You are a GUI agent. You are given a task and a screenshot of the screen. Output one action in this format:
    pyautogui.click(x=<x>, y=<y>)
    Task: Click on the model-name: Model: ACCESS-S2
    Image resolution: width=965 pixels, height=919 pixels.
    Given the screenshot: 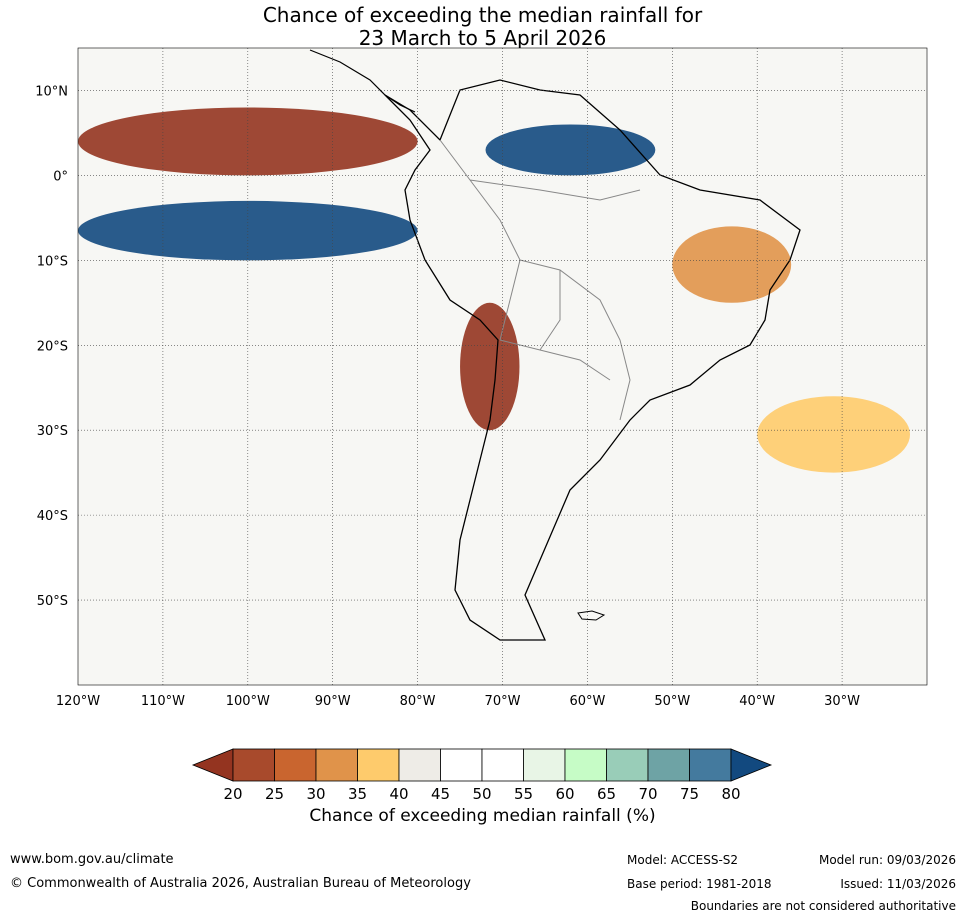 What is the action you would take?
    pyautogui.click(x=683, y=860)
    